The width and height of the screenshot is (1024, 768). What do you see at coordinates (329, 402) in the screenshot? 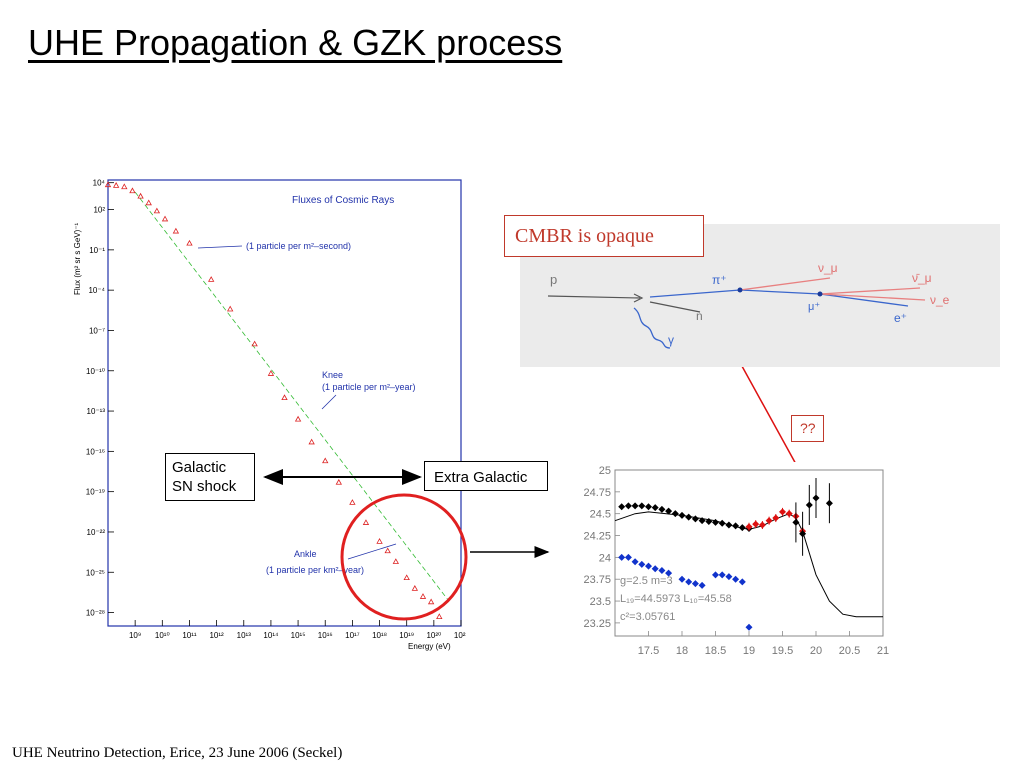
I see `flux-annotation-knee-arrow` at bounding box center [329, 402].